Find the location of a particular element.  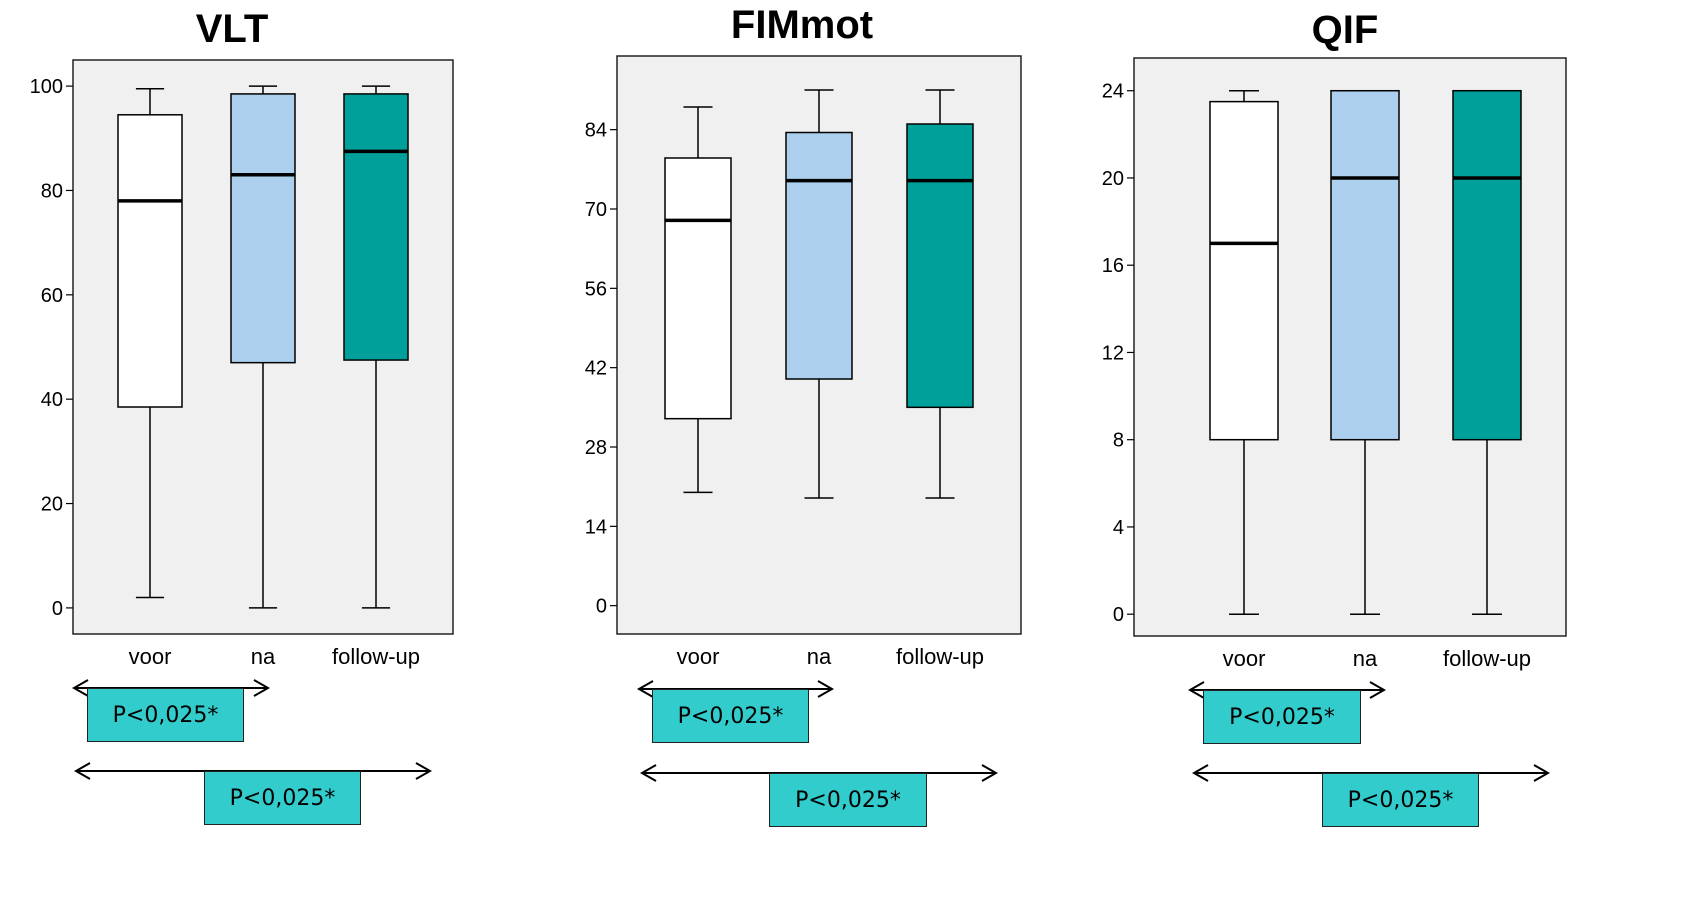

y-tick-label: 8 is located at coordinates (1118, 441).